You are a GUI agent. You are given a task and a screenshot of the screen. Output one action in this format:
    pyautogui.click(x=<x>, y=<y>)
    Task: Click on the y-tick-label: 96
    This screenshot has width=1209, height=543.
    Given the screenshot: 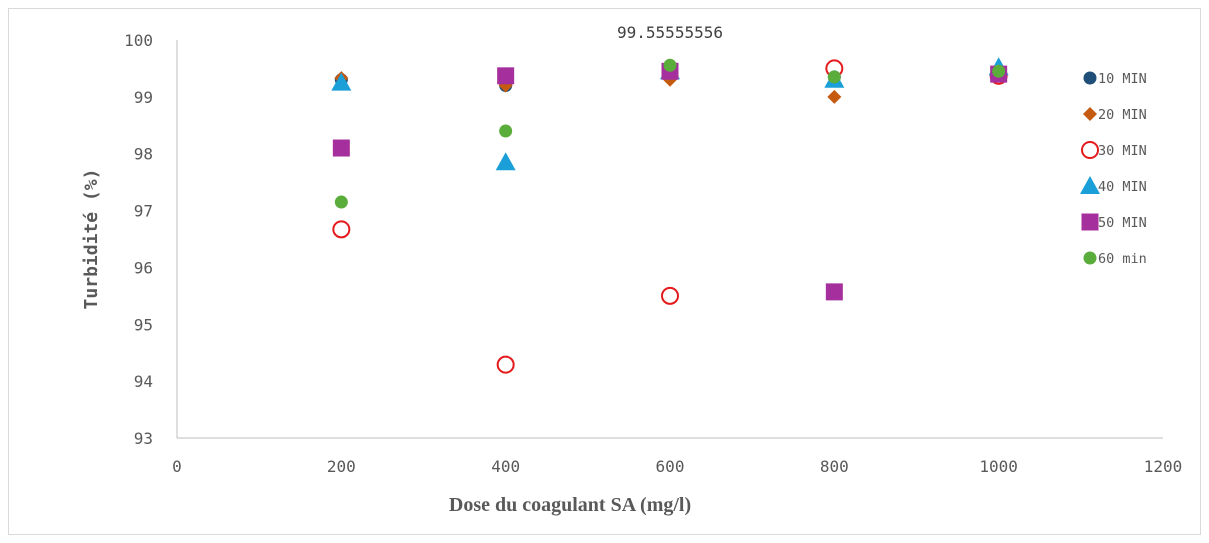 What is the action you would take?
    pyautogui.click(x=143, y=267)
    